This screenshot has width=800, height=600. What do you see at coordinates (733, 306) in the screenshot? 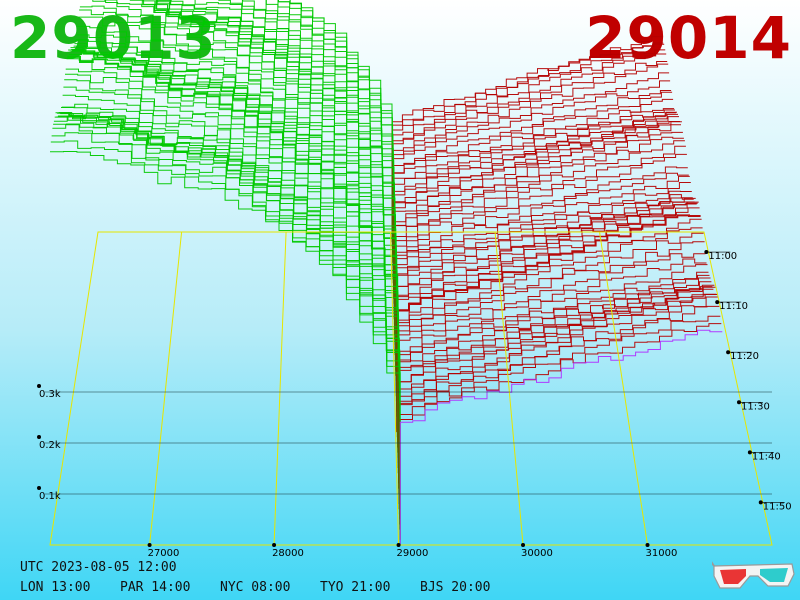
I see `time-tick-label: 11:10` at bounding box center [733, 306].